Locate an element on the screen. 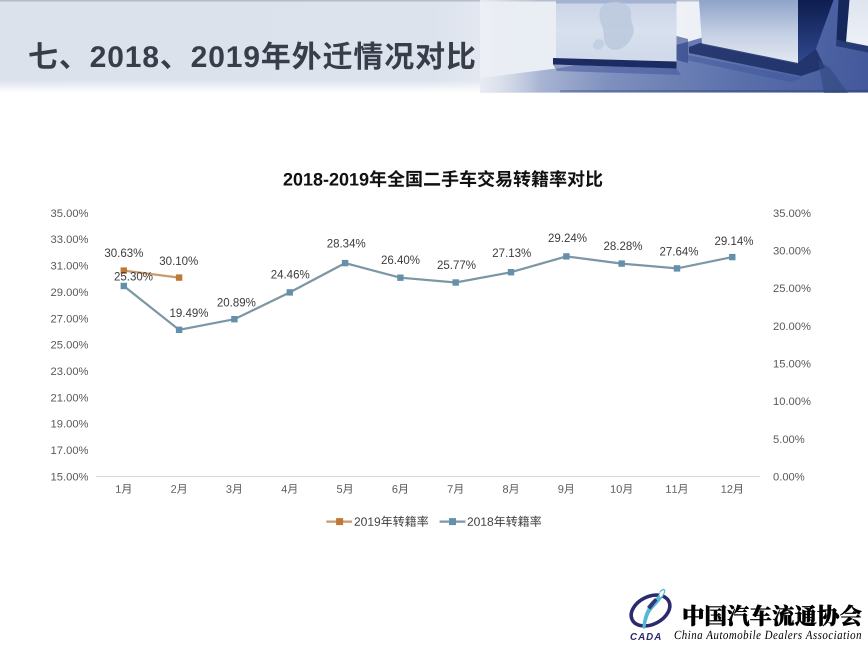  svg-text: 0.00% is located at coordinates (789, 477).